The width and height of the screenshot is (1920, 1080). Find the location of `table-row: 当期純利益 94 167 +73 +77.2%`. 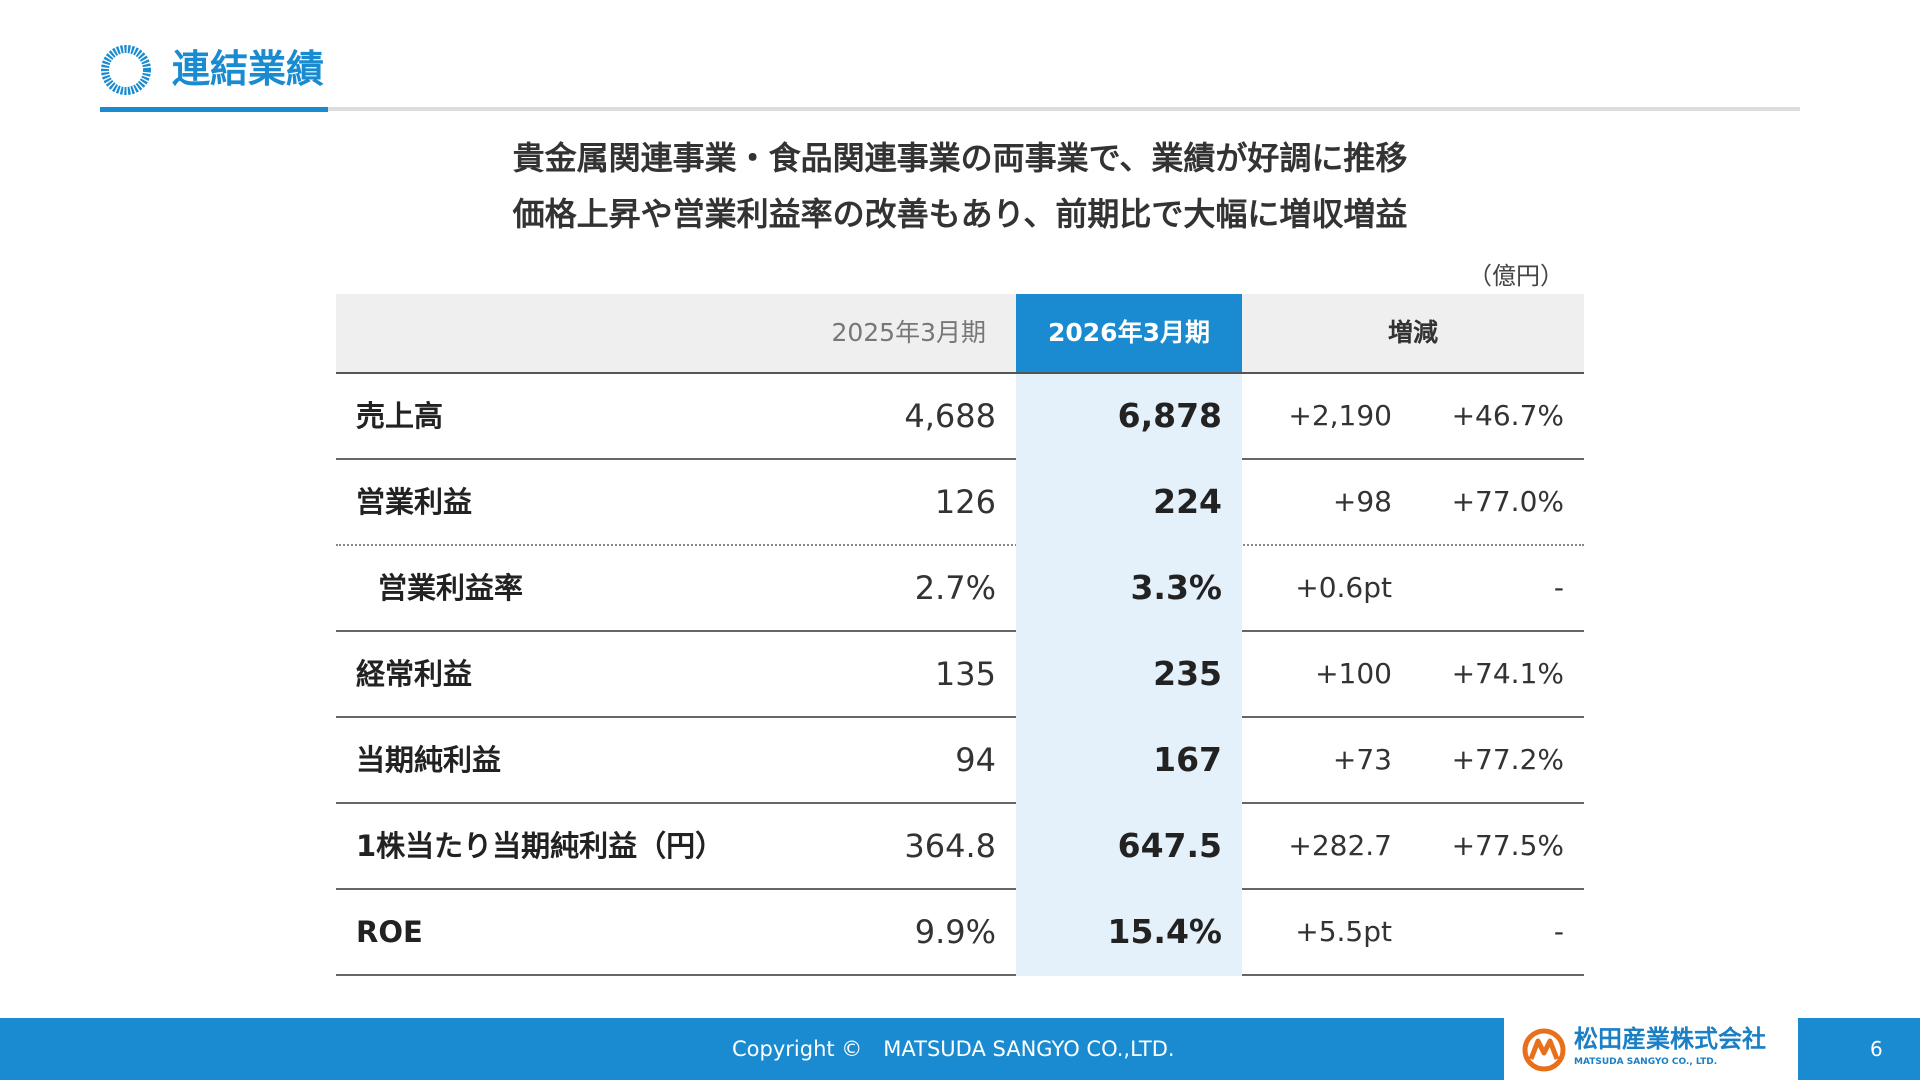

table-row: 当期純利益 94 167 +73 +77.2% is located at coordinates (960, 761).